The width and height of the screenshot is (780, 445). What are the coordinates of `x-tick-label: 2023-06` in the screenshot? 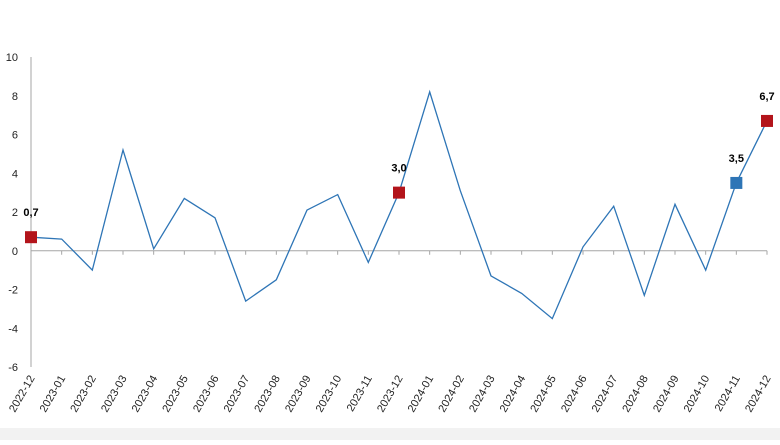 It's located at (206, 394).